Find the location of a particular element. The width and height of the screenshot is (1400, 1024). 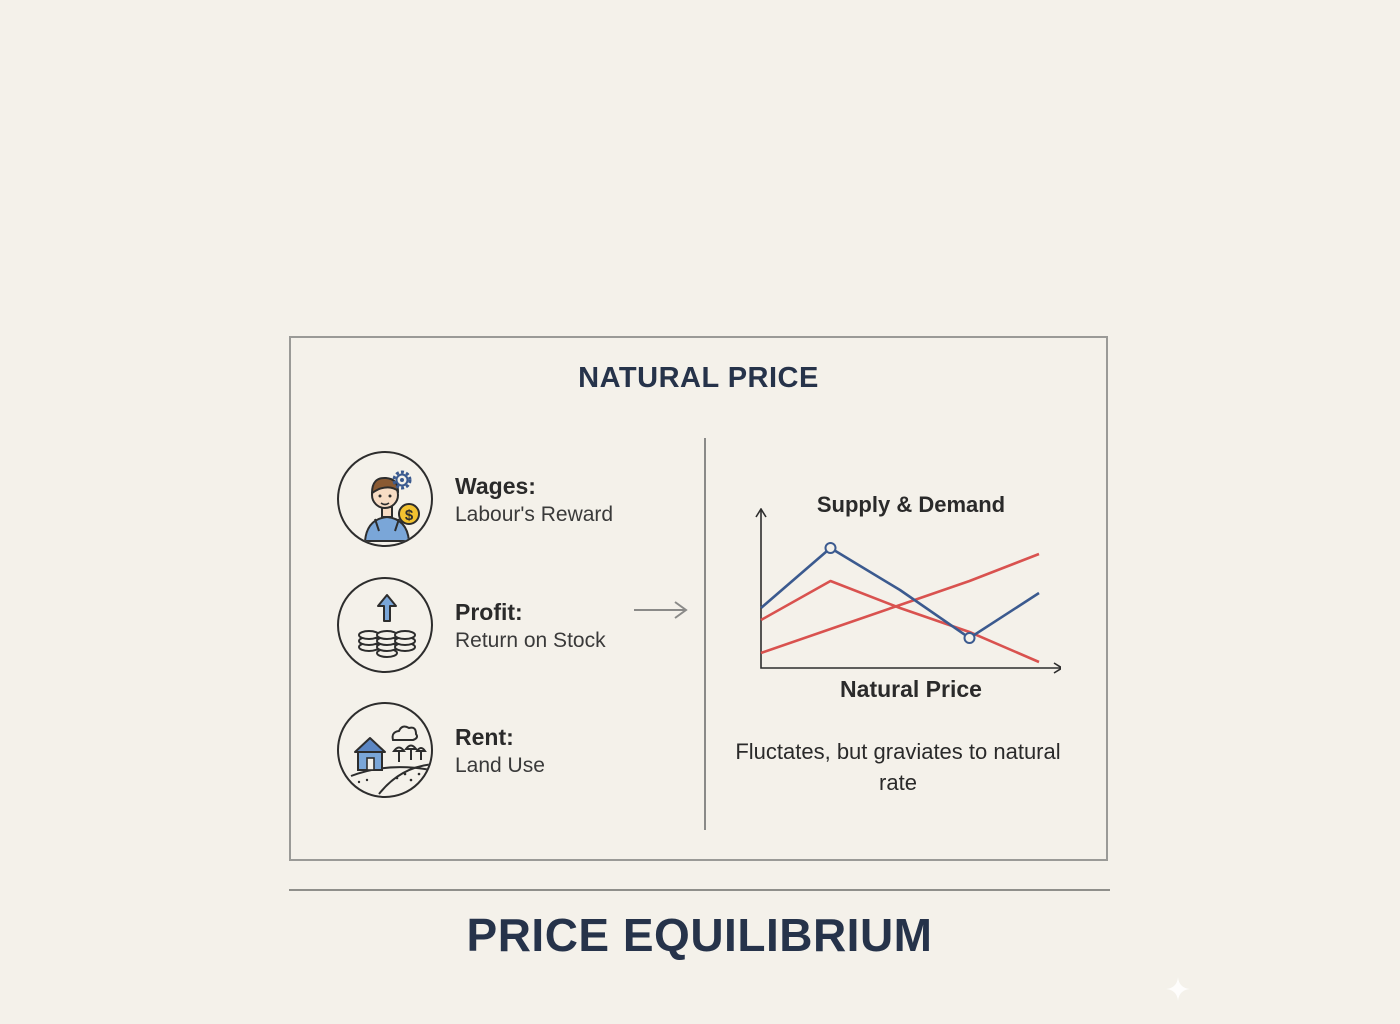

sparkle-icon is located at coordinates (1178, 989).